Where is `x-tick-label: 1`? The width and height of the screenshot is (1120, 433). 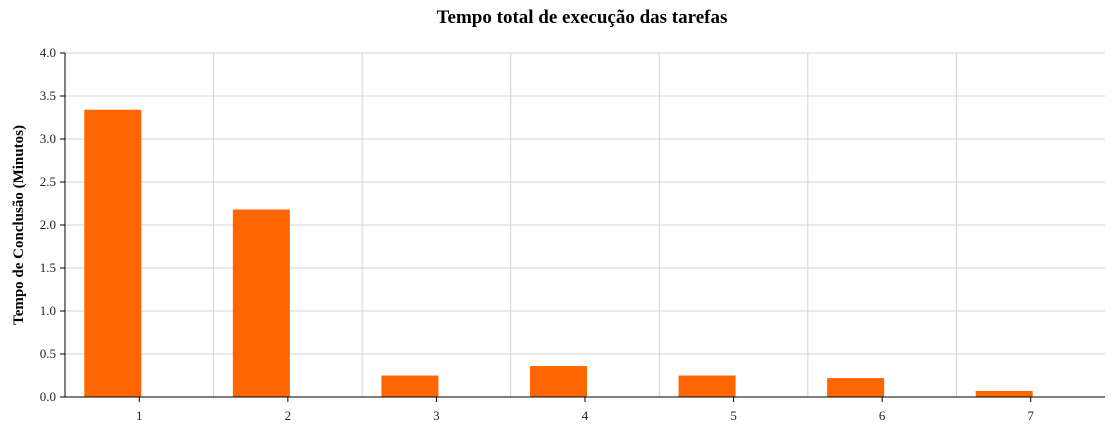 x-tick-label: 1 is located at coordinates (139, 415).